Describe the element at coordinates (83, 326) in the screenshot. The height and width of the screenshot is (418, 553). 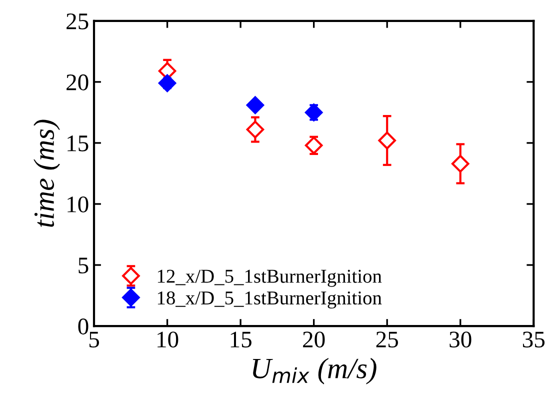
I see `y-tick-label: 0` at that location.